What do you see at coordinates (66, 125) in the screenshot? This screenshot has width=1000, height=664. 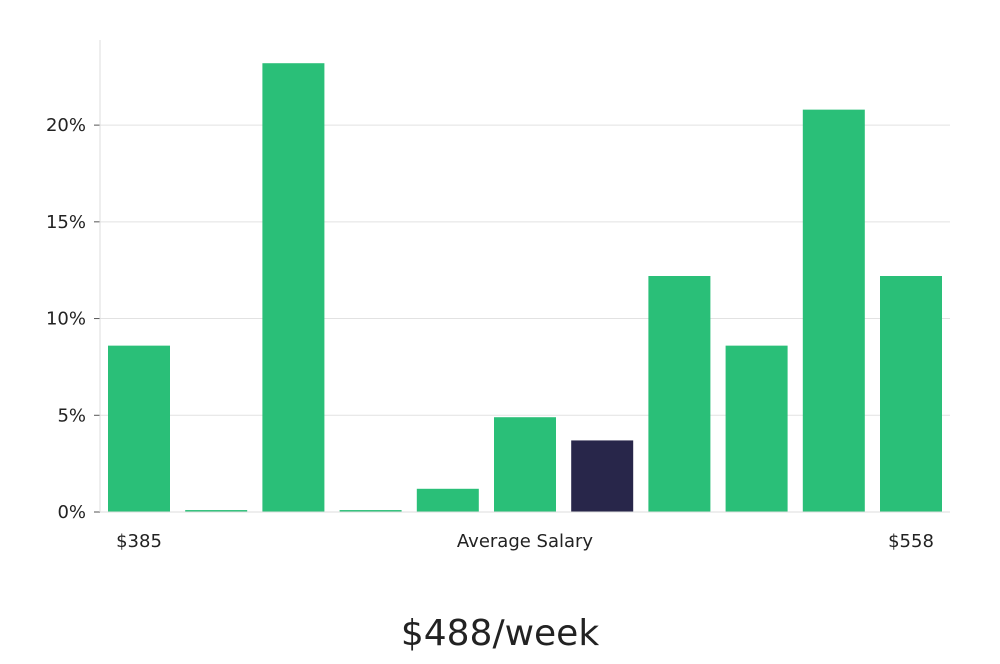 I see `y-tick-label: 20%` at bounding box center [66, 125].